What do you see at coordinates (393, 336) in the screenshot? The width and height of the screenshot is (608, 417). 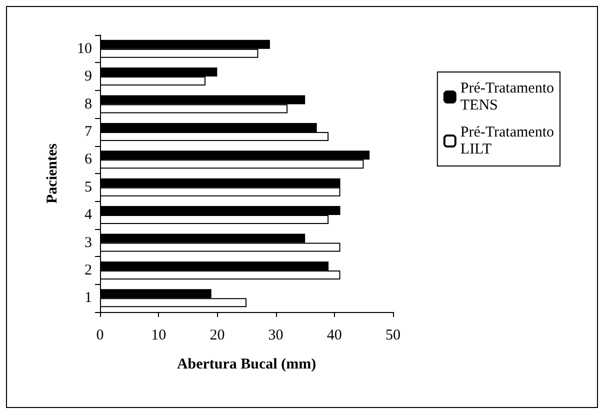 I see `x-tick-label: 50` at bounding box center [393, 336].